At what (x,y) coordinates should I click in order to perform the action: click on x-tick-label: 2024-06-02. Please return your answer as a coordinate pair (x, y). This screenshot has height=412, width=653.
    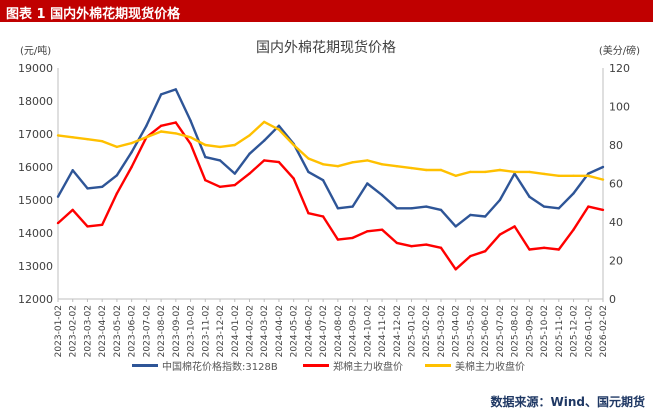
    Looking at the image, I should click on (309, 331).